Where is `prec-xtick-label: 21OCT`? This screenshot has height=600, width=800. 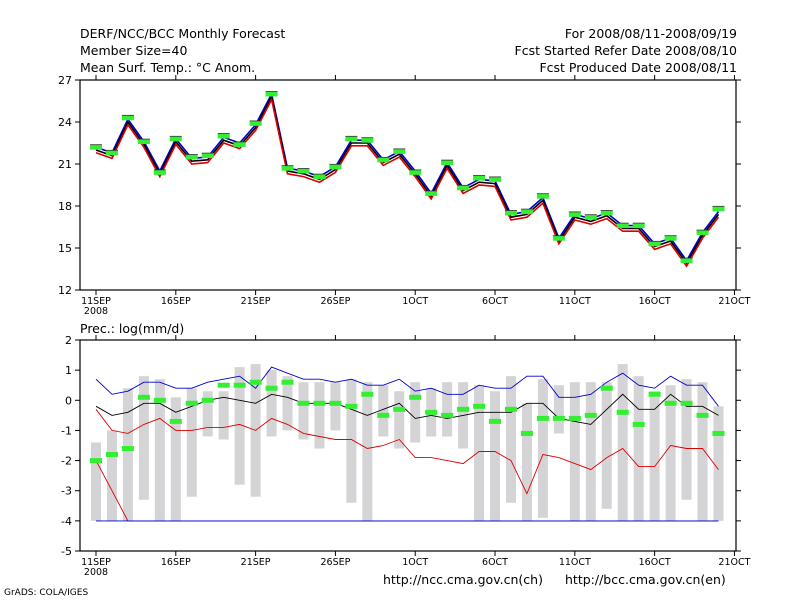
prec-xtick-label: 21OCT is located at coordinates (734, 562).